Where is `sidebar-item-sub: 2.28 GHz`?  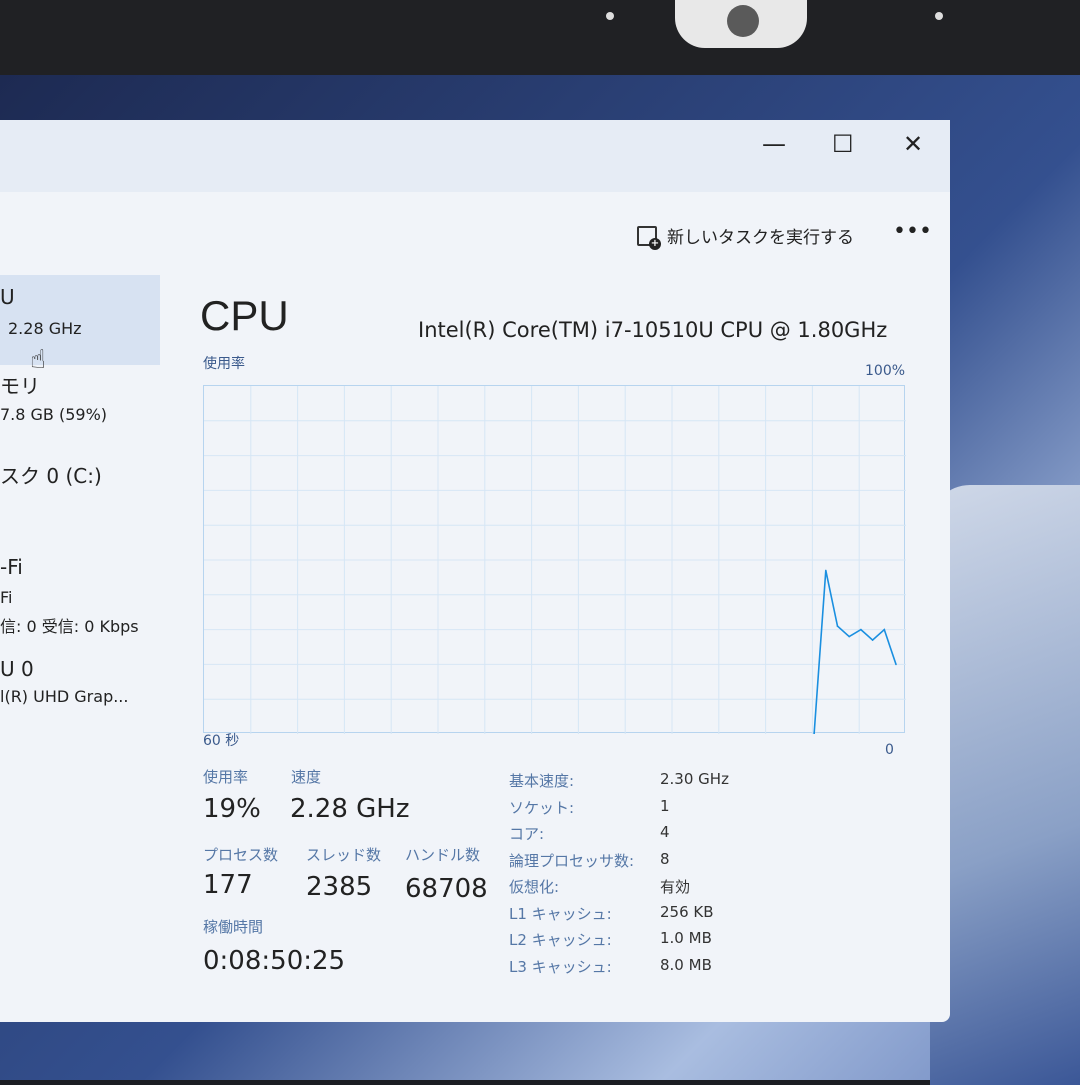
sidebar-item-sub: 2.28 GHz is located at coordinates (45, 328).